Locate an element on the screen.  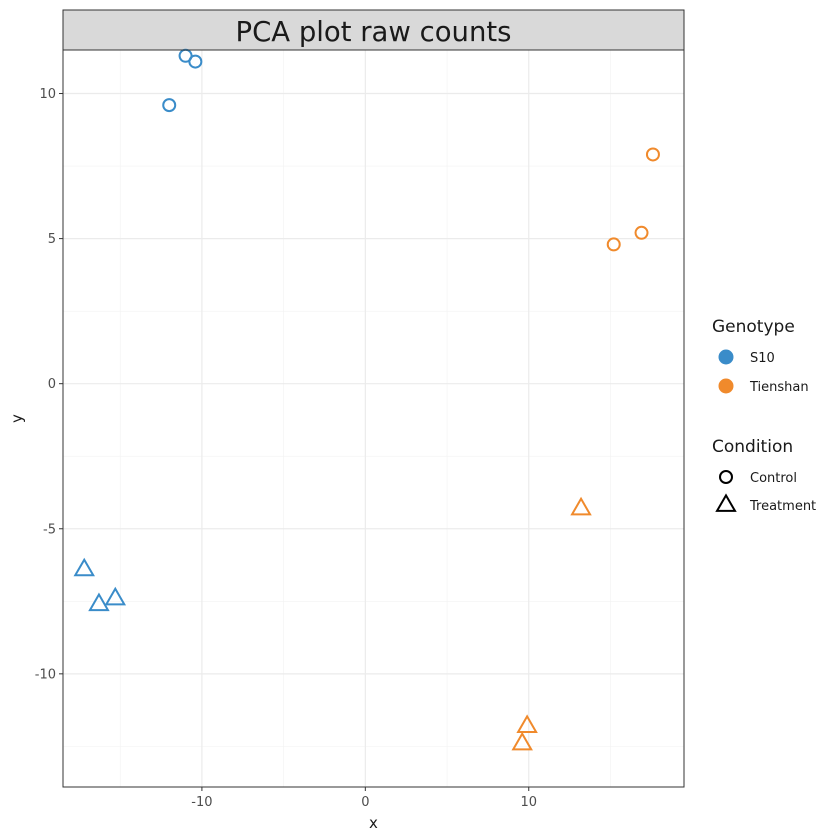
x-tick-label: 10 is located at coordinates (528, 802).